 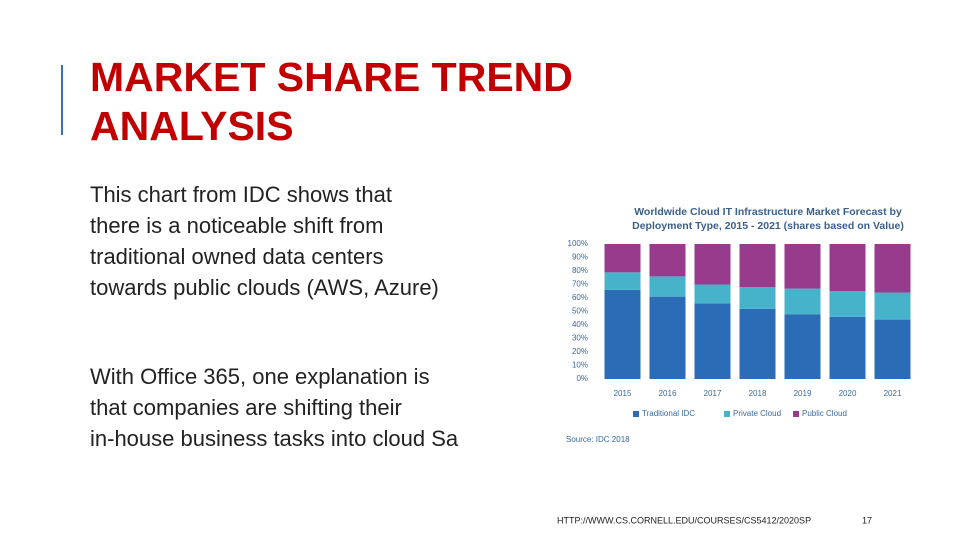 I want to click on body-line: This chart from IDC shows that, so click(x=241, y=194).